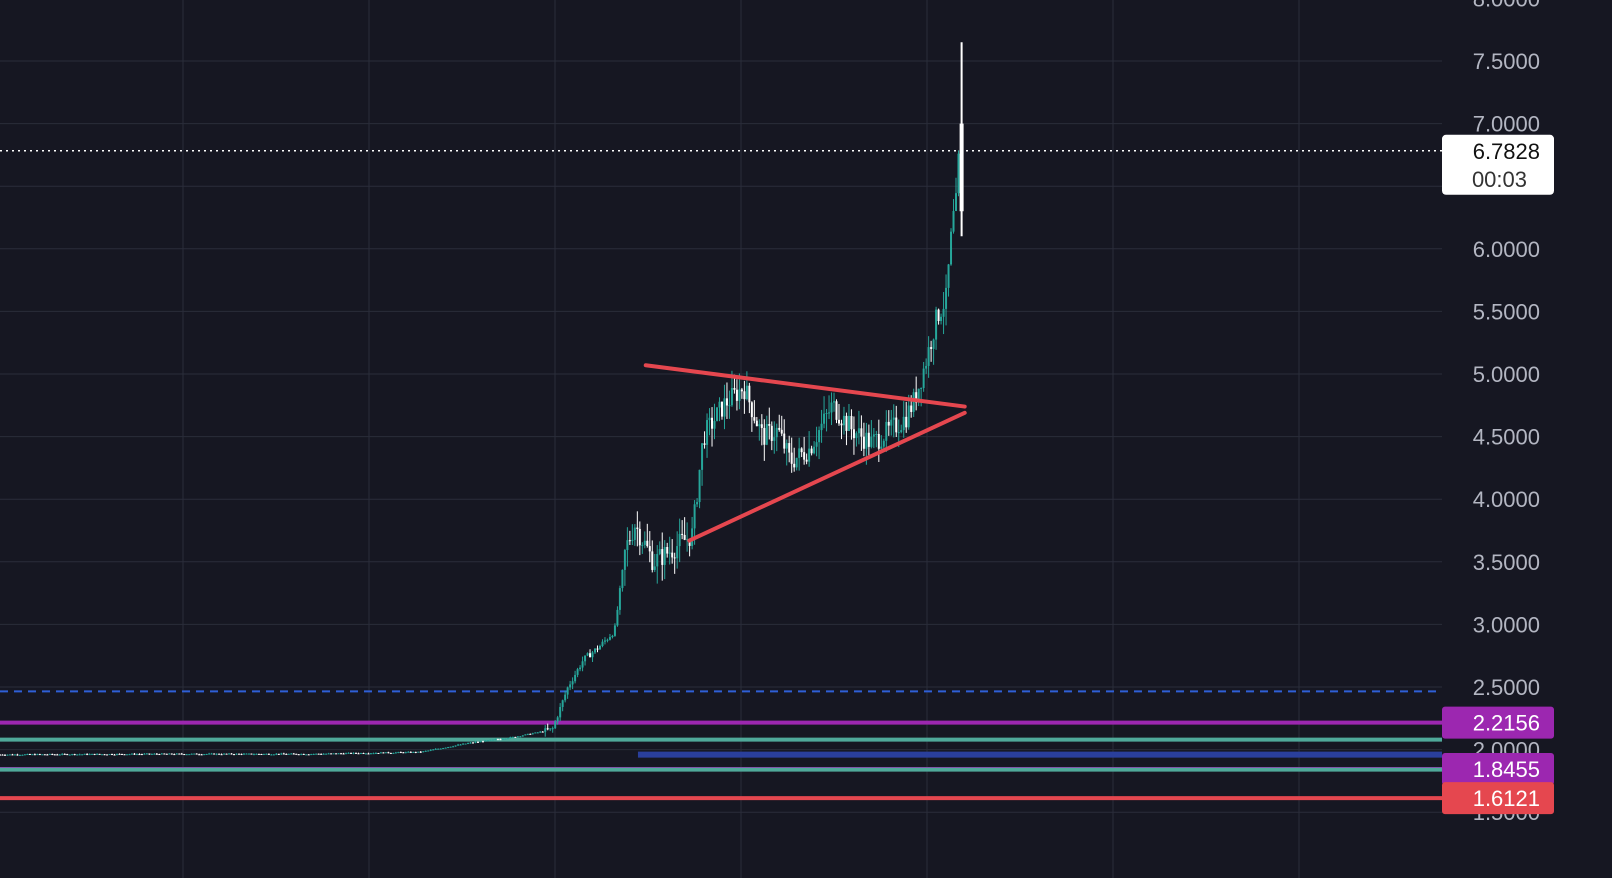 This screenshot has width=1612, height=878. Describe the element at coordinates (1506, 311) in the screenshot. I see `y-tick-label: 5.5000` at that location.